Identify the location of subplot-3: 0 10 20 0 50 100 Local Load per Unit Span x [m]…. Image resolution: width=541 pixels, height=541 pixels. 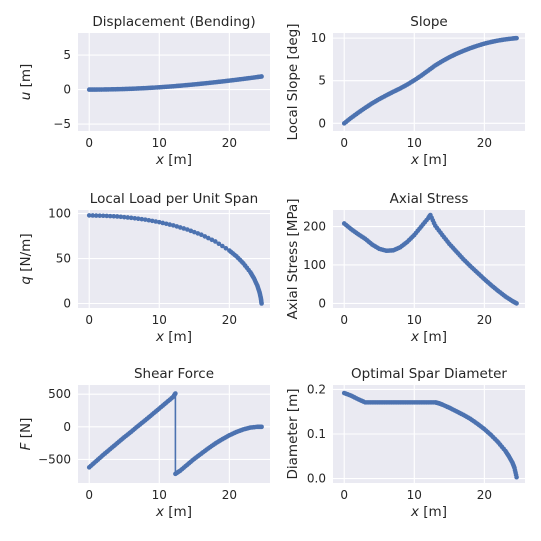
(144, 268).